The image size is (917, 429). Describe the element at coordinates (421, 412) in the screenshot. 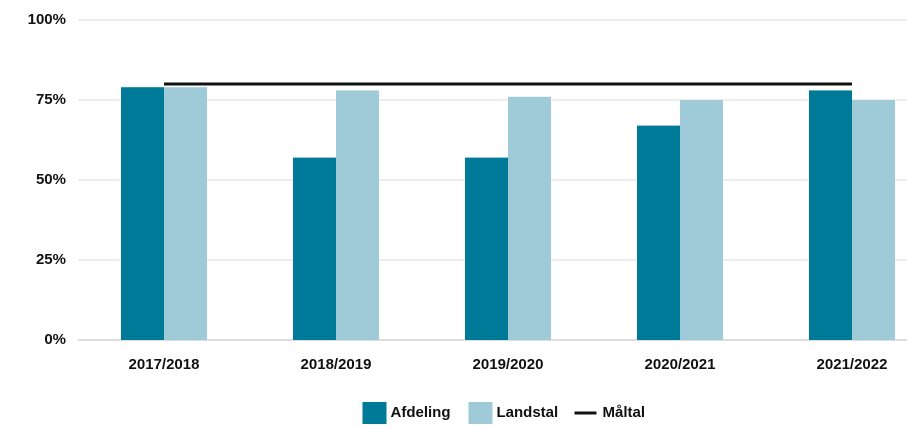

I see `legend-label: Afdeling` at that location.